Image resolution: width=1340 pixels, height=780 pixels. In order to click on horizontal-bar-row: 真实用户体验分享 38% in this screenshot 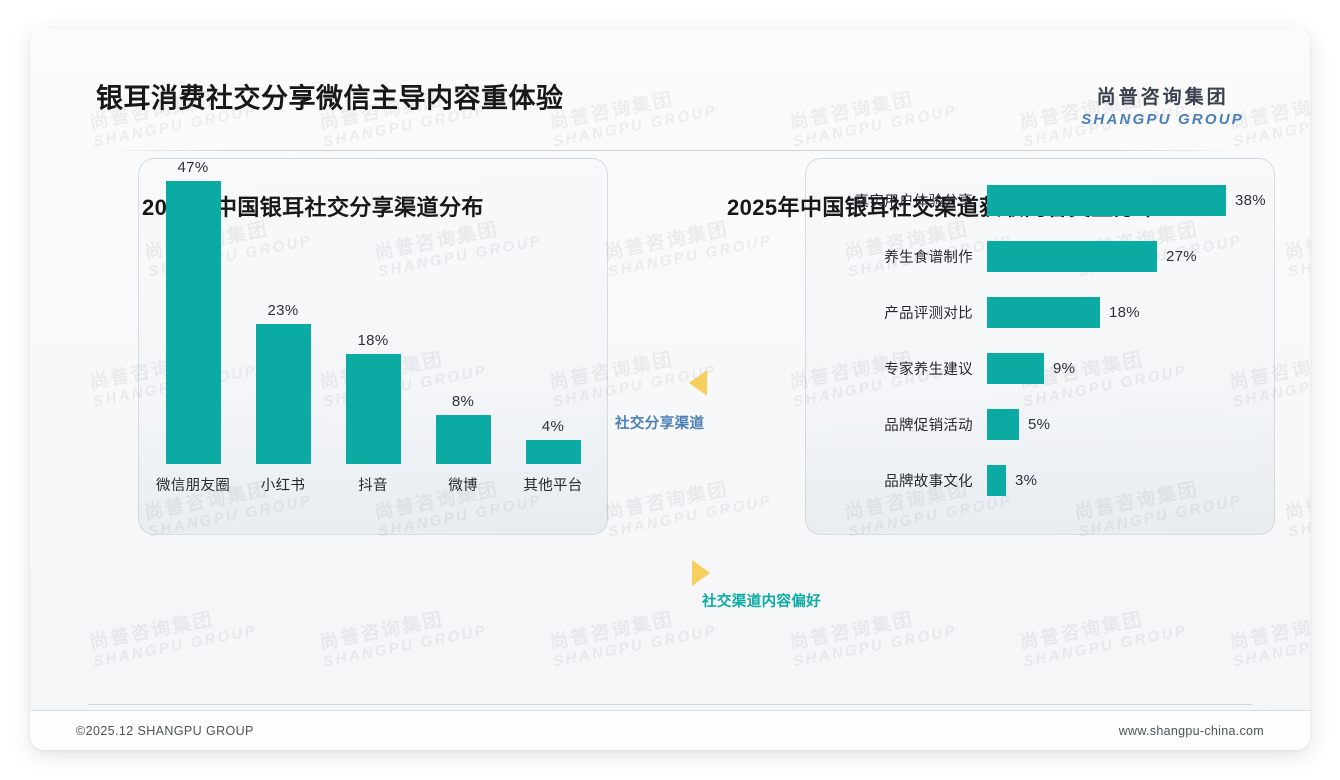, I will do `click(1040, 200)`.